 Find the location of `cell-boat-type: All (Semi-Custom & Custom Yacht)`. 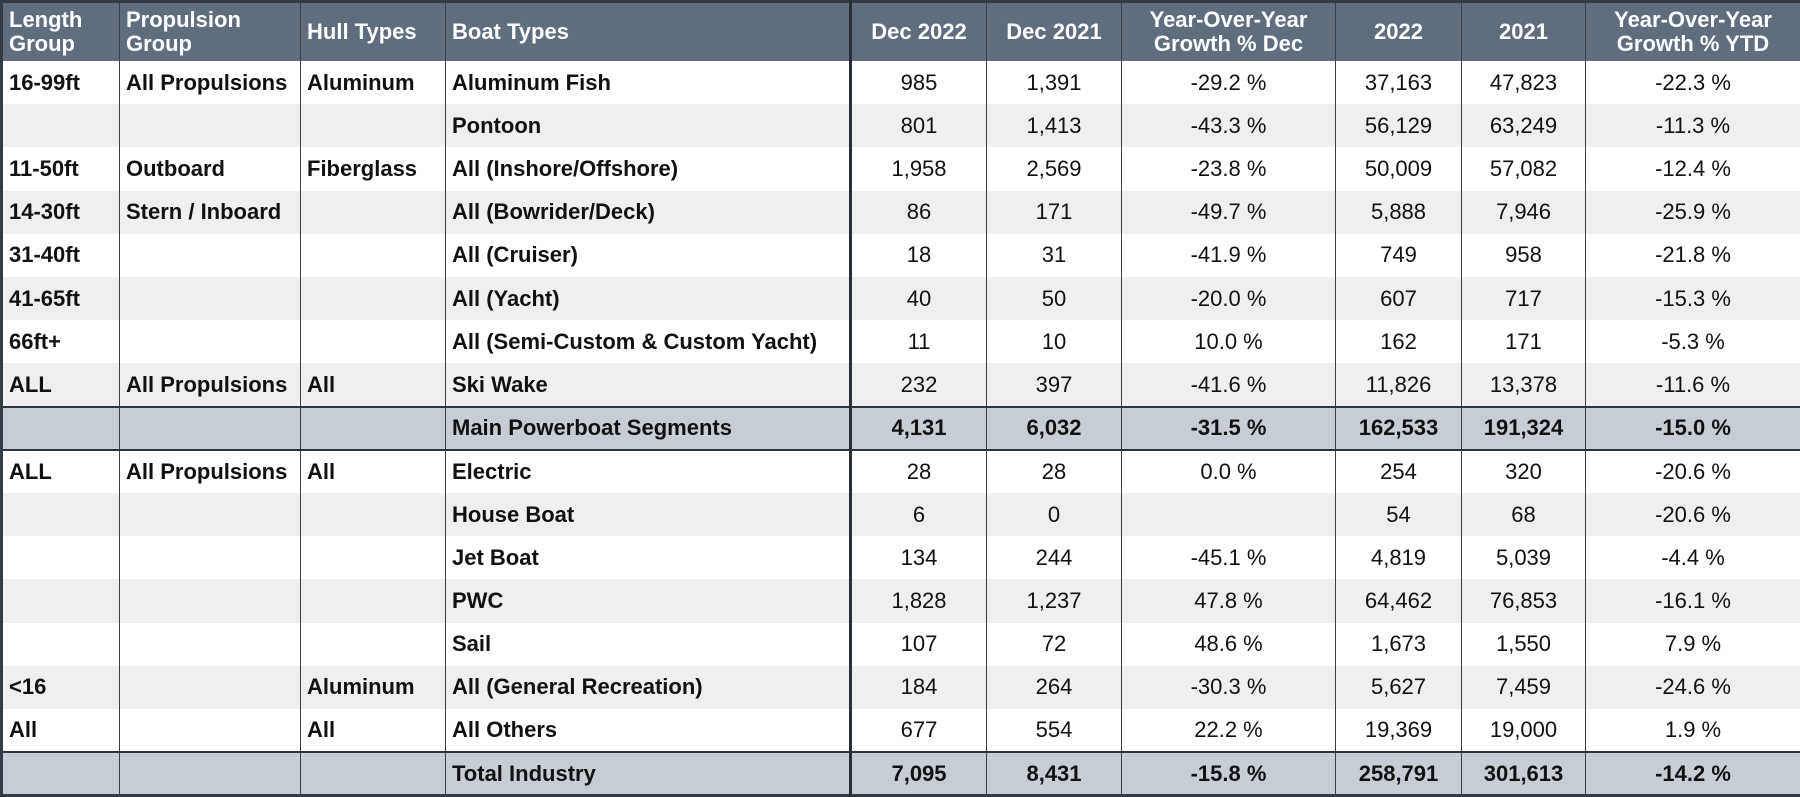

cell-boat-type: All (Semi-Custom & Custom Yacht) is located at coordinates (648, 342).